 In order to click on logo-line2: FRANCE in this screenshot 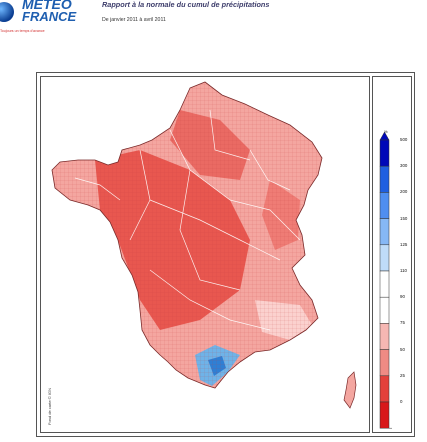, I will do `click(49, 16)`.